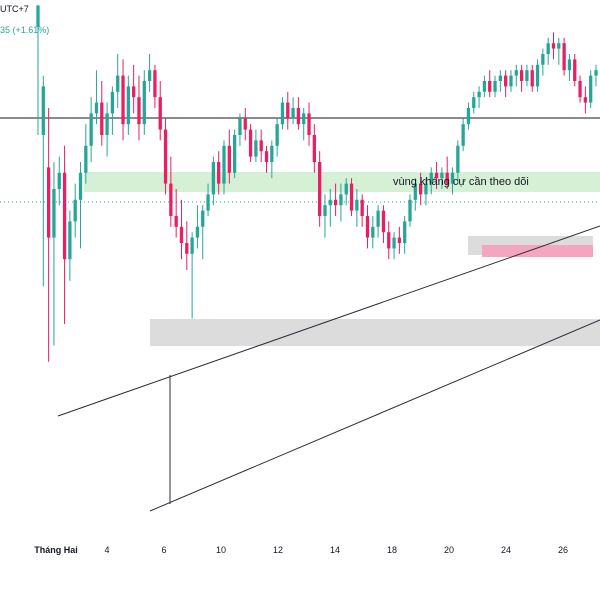 This screenshot has width=600, height=605. Describe the element at coordinates (163, 550) in the screenshot. I see `x-tick-label: 6` at that location.